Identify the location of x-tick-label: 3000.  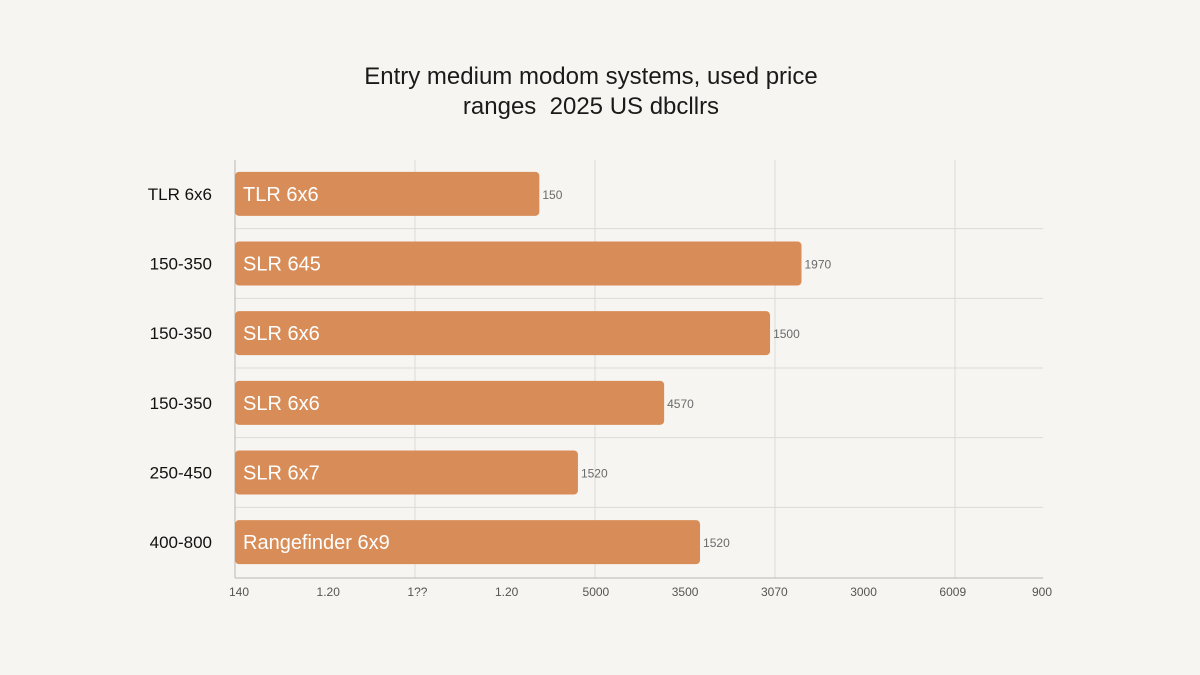
(863, 592).